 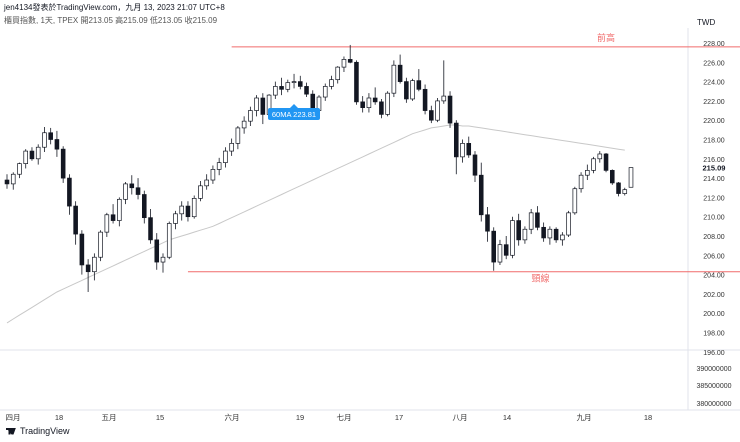 What do you see at coordinates (119, 20) in the screenshot?
I see `ohlc-high-label: 高` at bounding box center [119, 20].